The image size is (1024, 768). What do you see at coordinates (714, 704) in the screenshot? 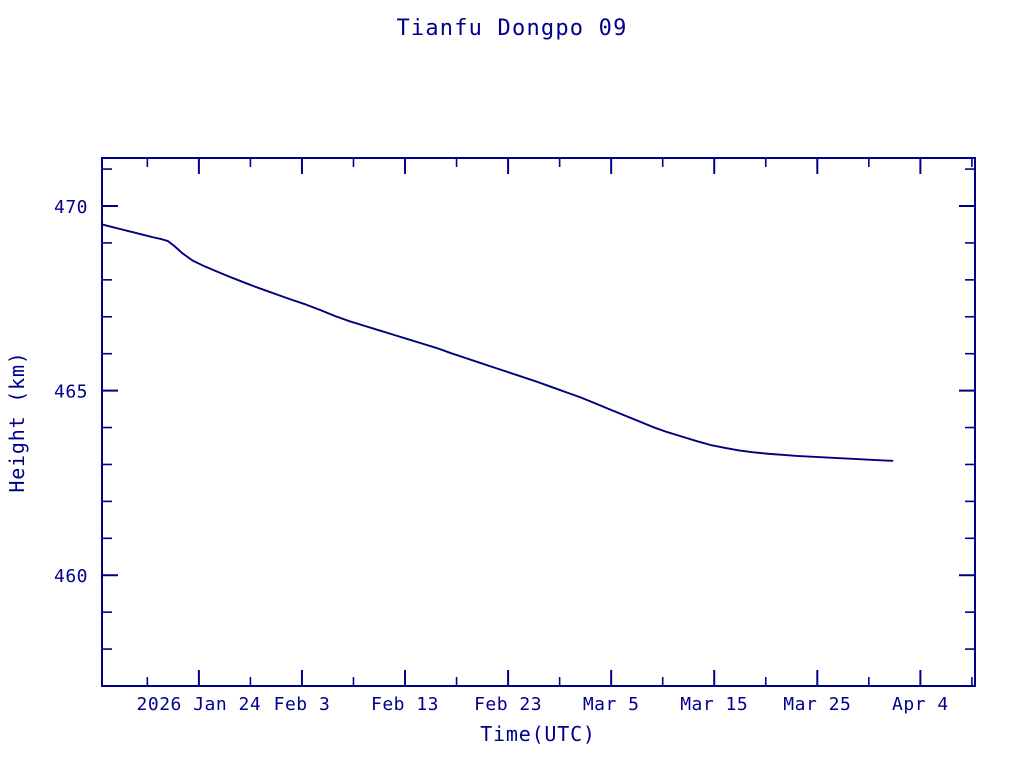
I see `x-tick-label: Mar 15` at bounding box center [714, 704].